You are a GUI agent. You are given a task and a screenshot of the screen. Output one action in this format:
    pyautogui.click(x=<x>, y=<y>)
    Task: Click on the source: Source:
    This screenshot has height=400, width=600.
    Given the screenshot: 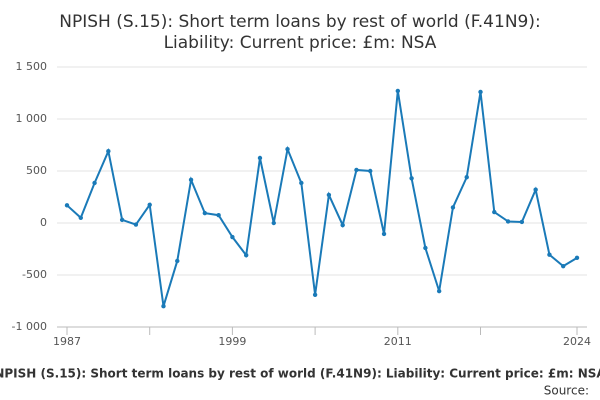 What is the action you would take?
    pyautogui.click(x=566, y=391)
    